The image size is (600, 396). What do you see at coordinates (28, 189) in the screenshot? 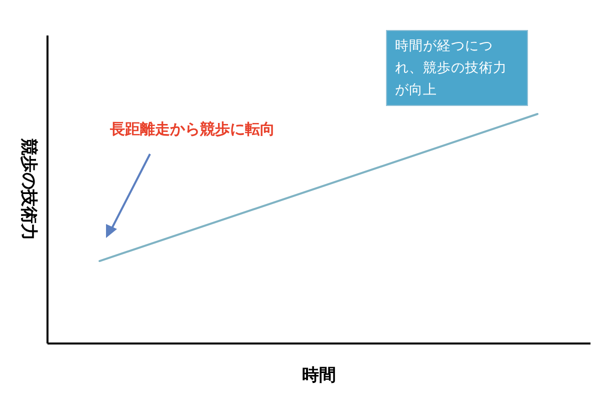
I see `y-axis-title: 競歩の技術力` at bounding box center [28, 189].